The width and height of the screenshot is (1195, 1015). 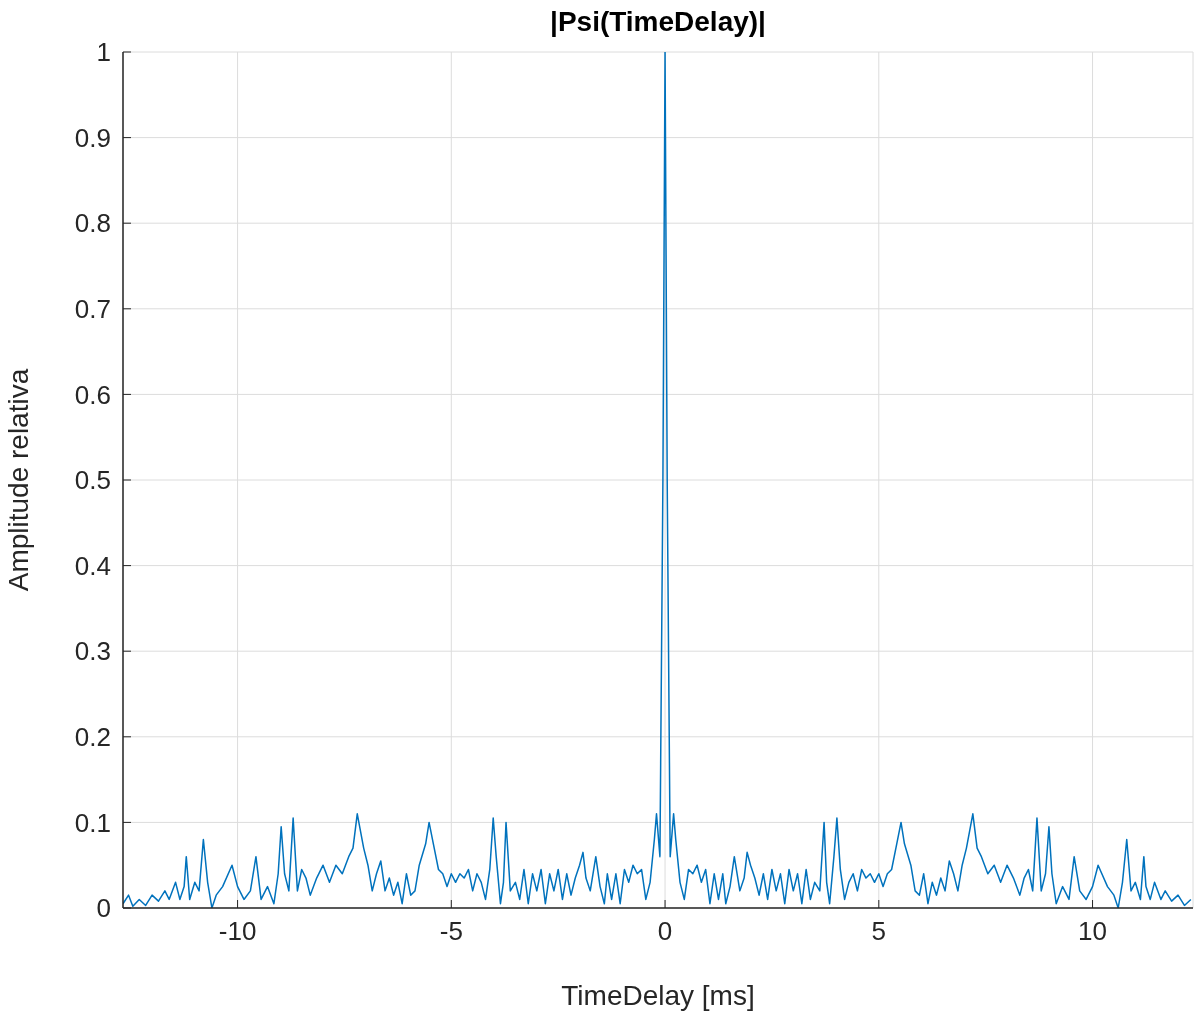 What do you see at coordinates (237, 931) in the screenshot?
I see `x-tick-label: -10` at bounding box center [237, 931].